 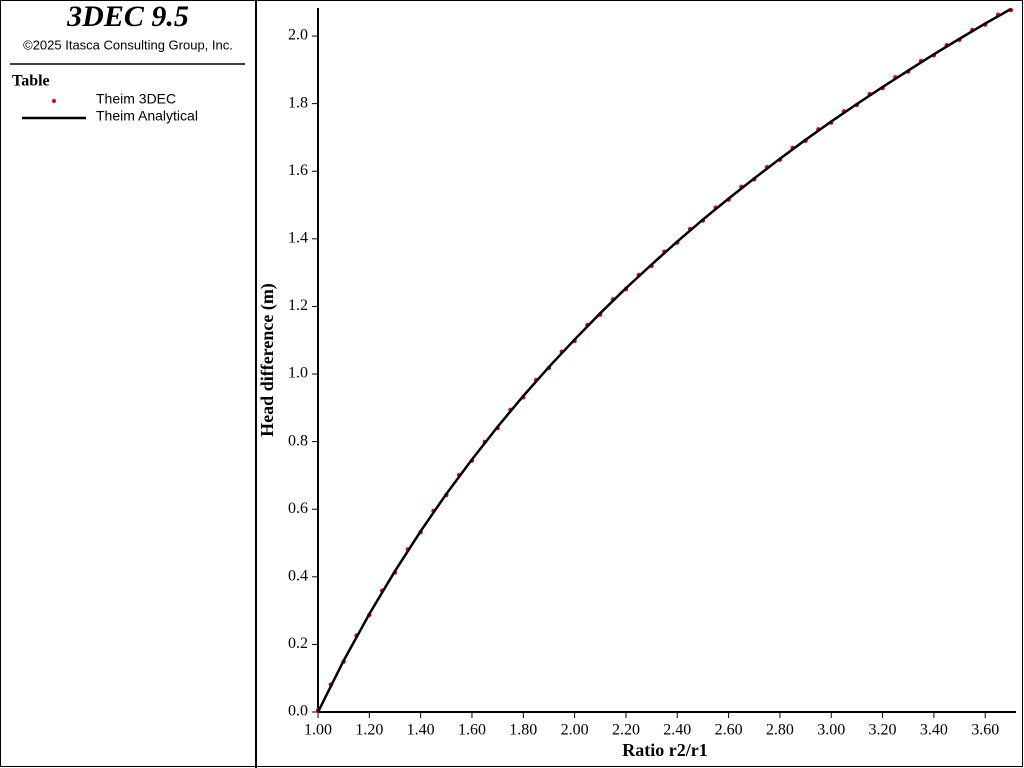 What do you see at coordinates (128, 44) in the screenshot?
I see `copyright: ©2025 Itasca Consulting Group, Inc.` at bounding box center [128, 44].